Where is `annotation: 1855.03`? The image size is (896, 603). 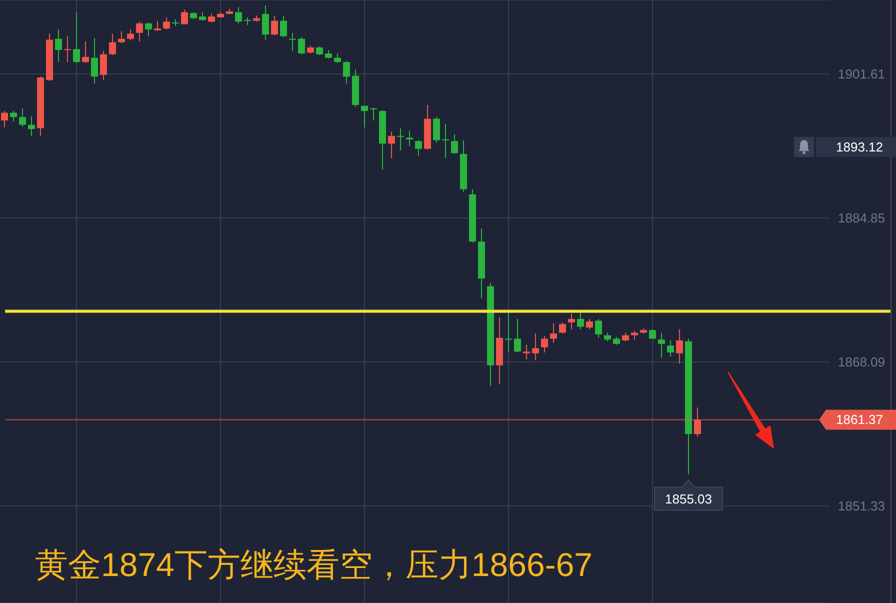 annotation: 1855.03 is located at coordinates (688, 499).